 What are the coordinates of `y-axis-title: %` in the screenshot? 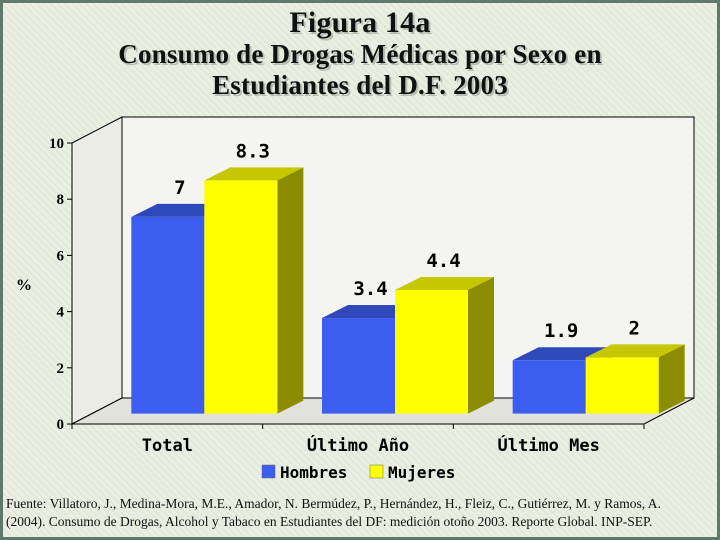 It's located at (24, 285).